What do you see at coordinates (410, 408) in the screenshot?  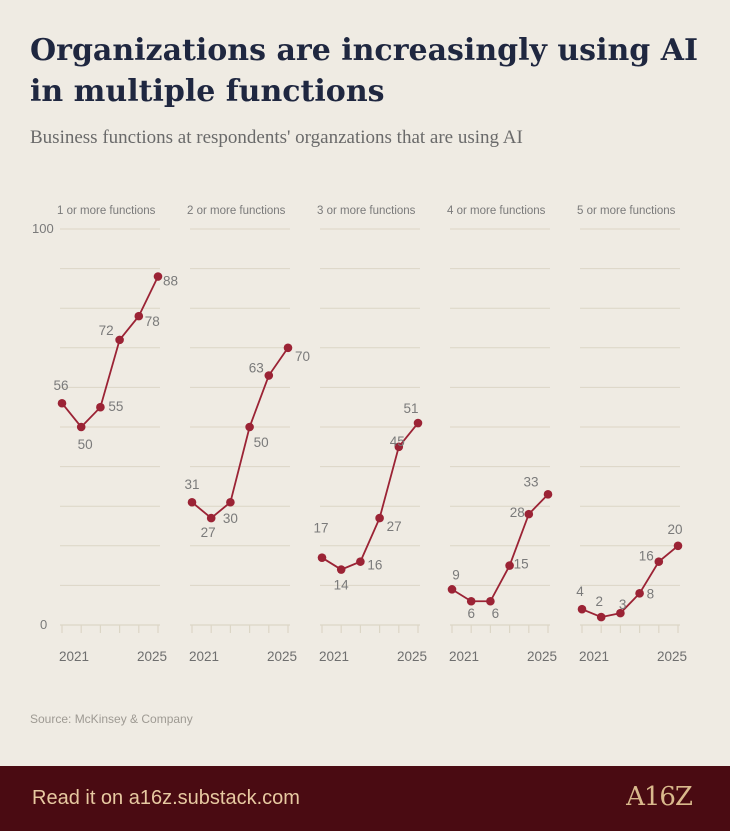 I see `data-label: 51` at bounding box center [410, 408].